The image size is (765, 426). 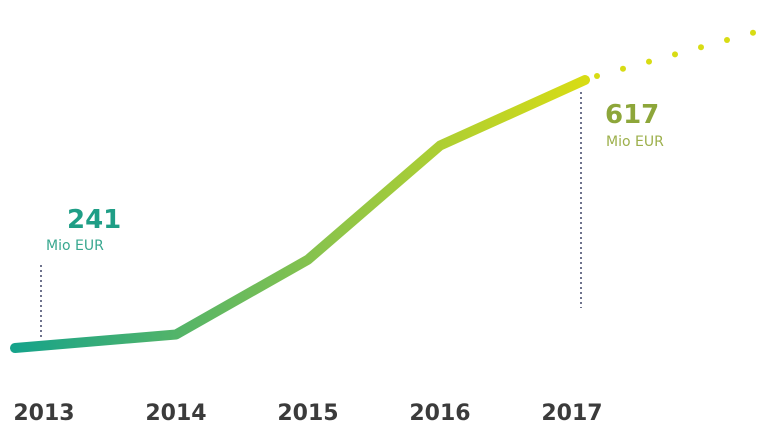 What do you see at coordinates (571, 413) in the screenshot?
I see `x-tick-label: 2017` at bounding box center [571, 413].